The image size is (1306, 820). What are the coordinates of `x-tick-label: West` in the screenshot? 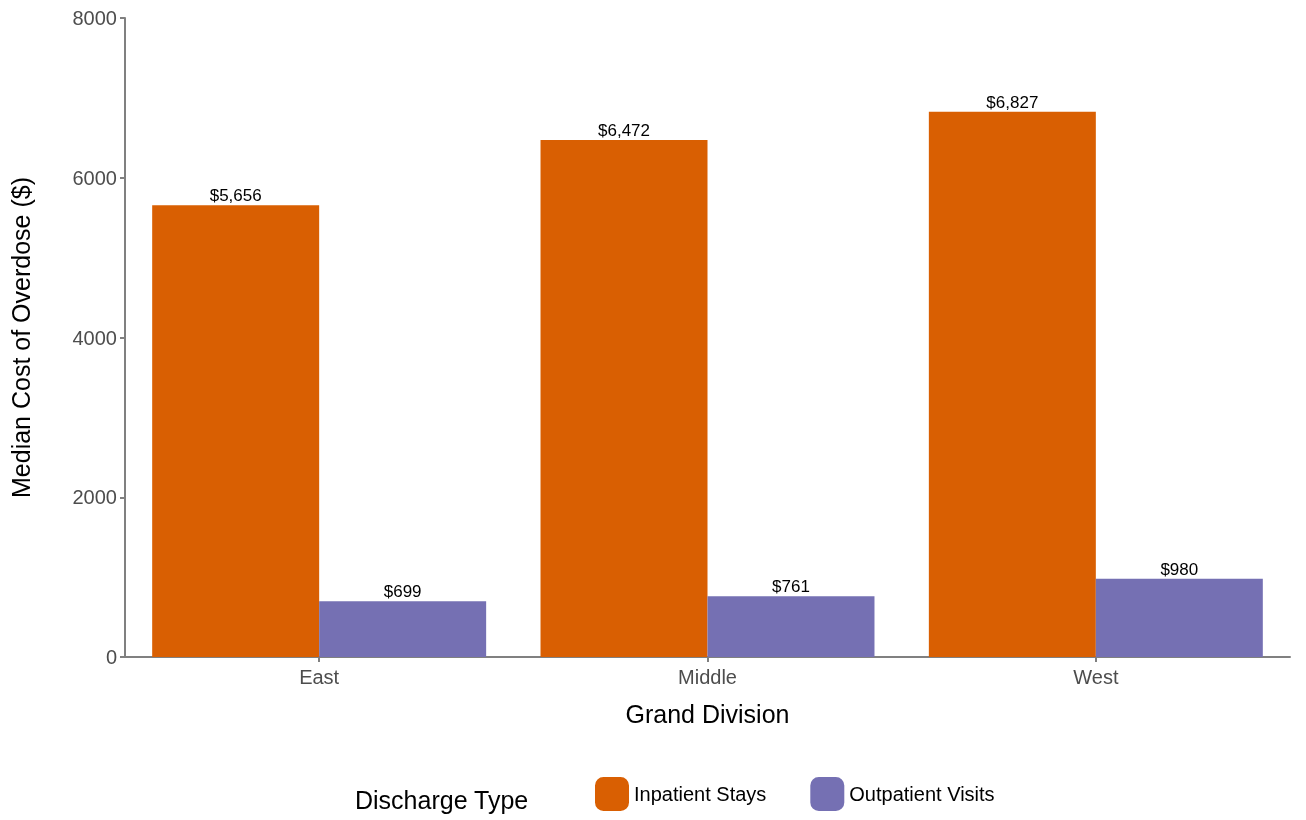 It's located at (1096, 677).